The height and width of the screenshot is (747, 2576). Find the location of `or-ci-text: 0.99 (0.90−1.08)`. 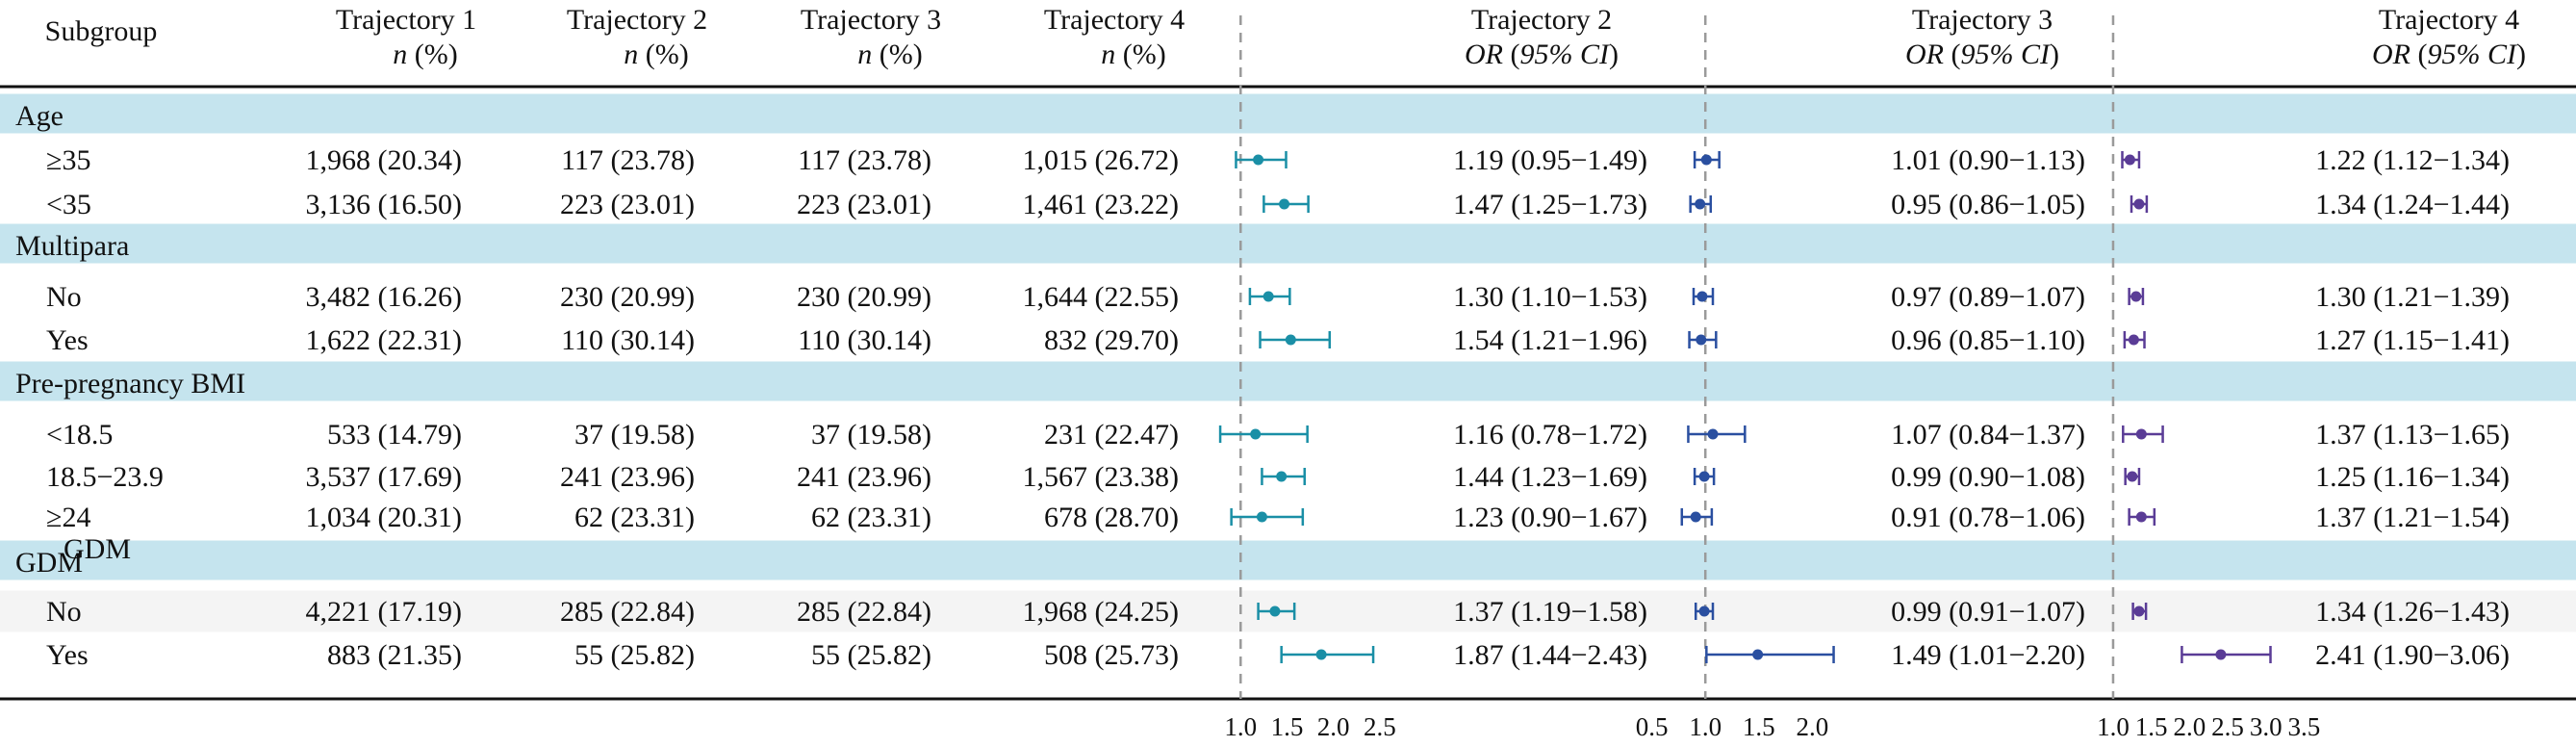

or-ci-text: 0.99 (0.90−1.08) is located at coordinates (1988, 477).